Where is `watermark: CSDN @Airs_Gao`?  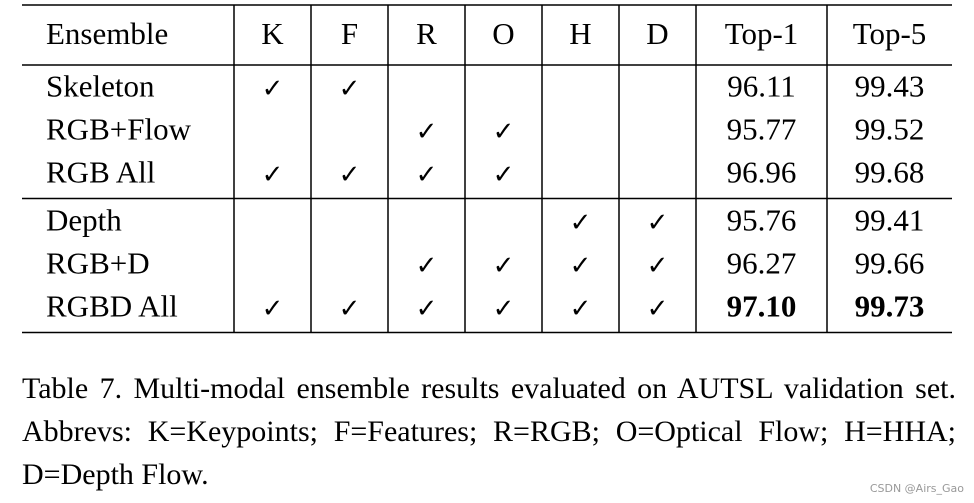 watermark: CSDN @Airs_Gao is located at coordinates (916, 488).